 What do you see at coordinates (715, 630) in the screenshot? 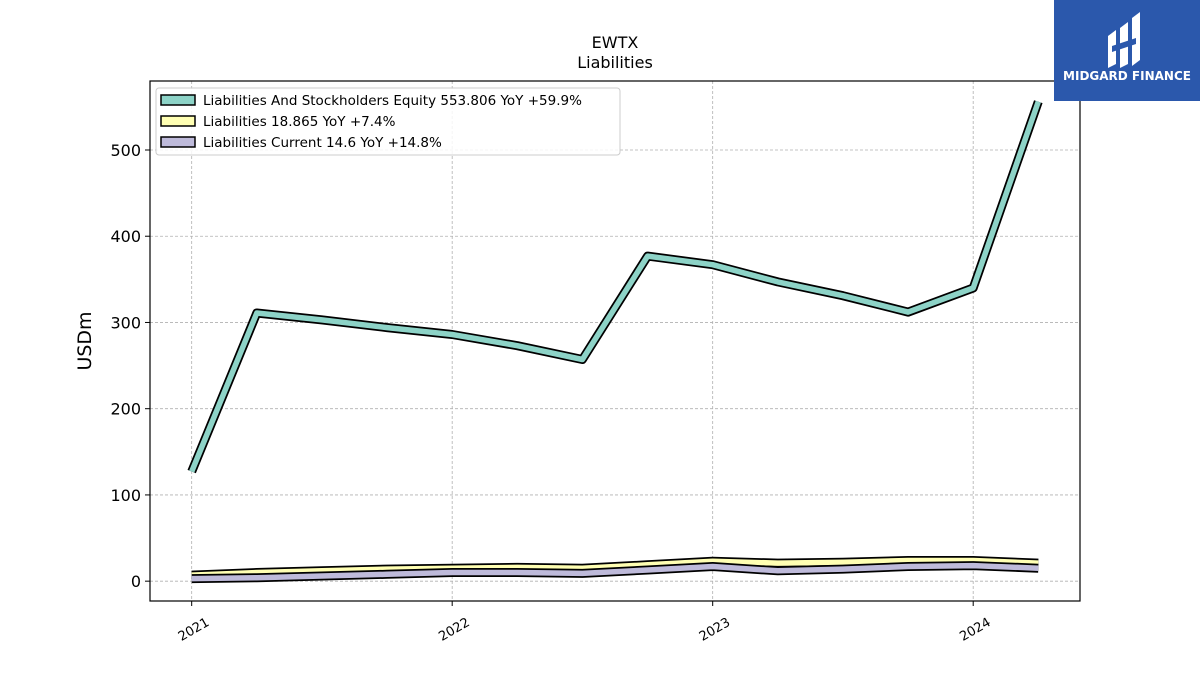
I see `x-tick-label: 2023` at bounding box center [715, 630].